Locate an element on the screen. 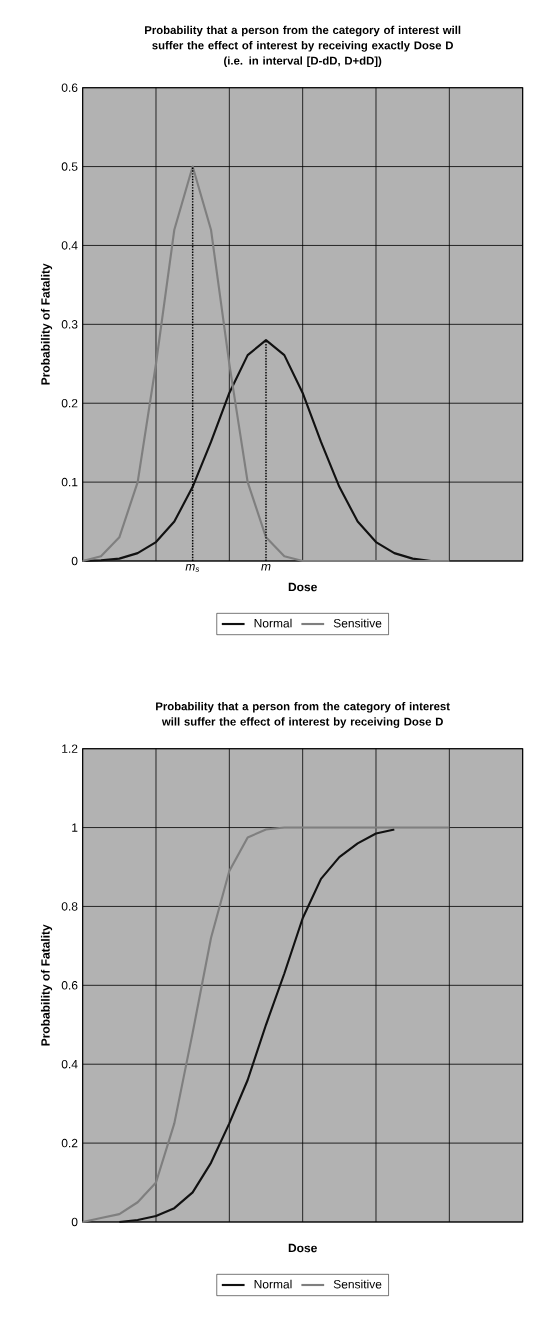 The width and height of the screenshot is (542, 1322). y-tick-label: 0.3 is located at coordinates (69, 324).